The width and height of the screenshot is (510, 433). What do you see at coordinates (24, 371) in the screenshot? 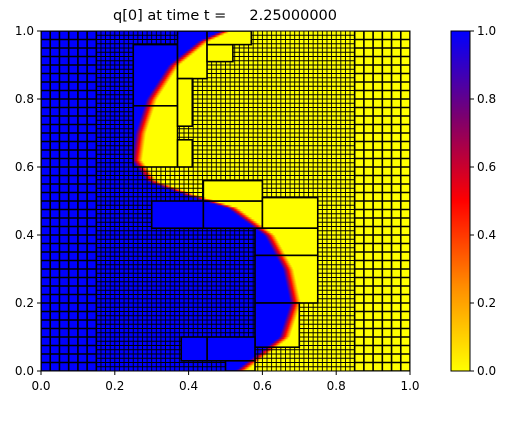
I see `y-tick-label: 0.0` at bounding box center [24, 371].